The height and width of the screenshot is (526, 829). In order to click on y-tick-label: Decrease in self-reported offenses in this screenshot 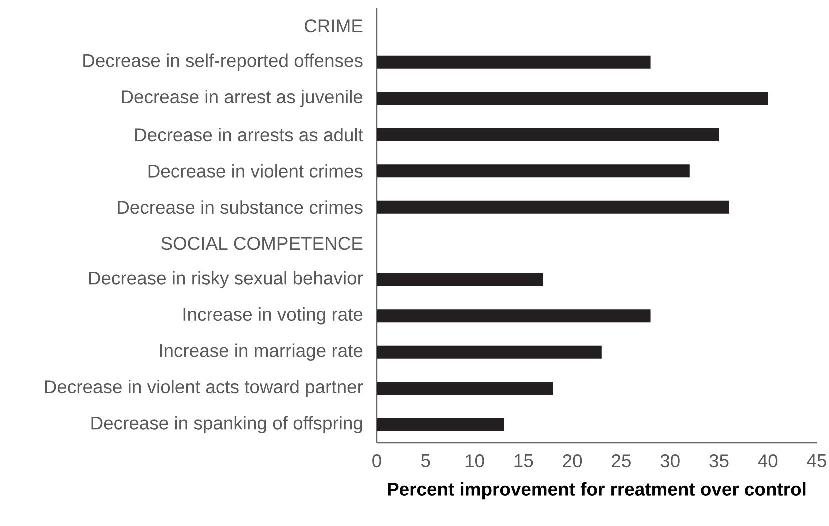, I will do `click(223, 62)`.